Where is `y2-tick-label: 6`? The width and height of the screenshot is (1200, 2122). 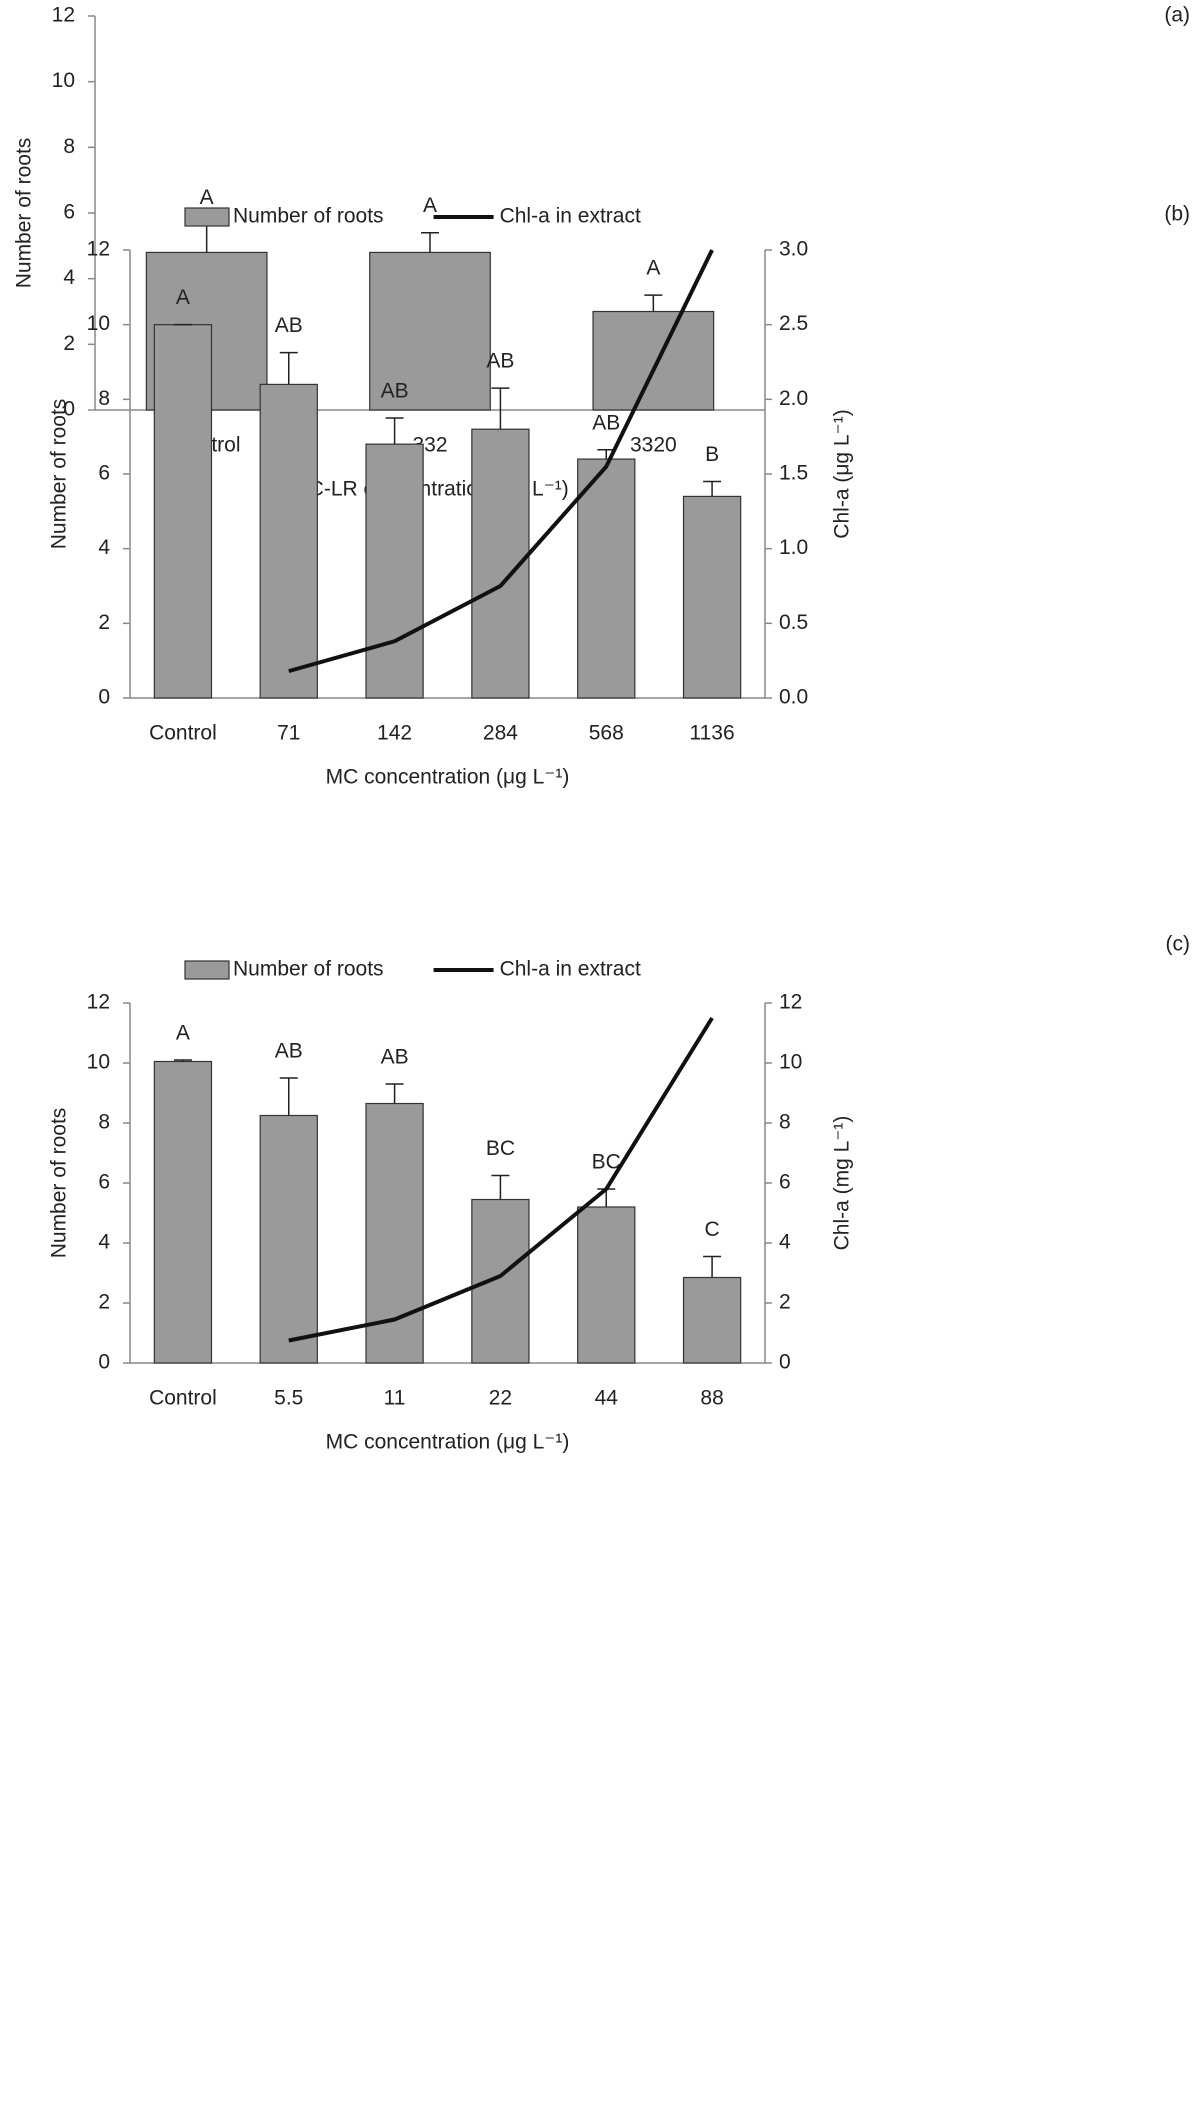 y2-tick-label: 6 is located at coordinates (785, 1182).